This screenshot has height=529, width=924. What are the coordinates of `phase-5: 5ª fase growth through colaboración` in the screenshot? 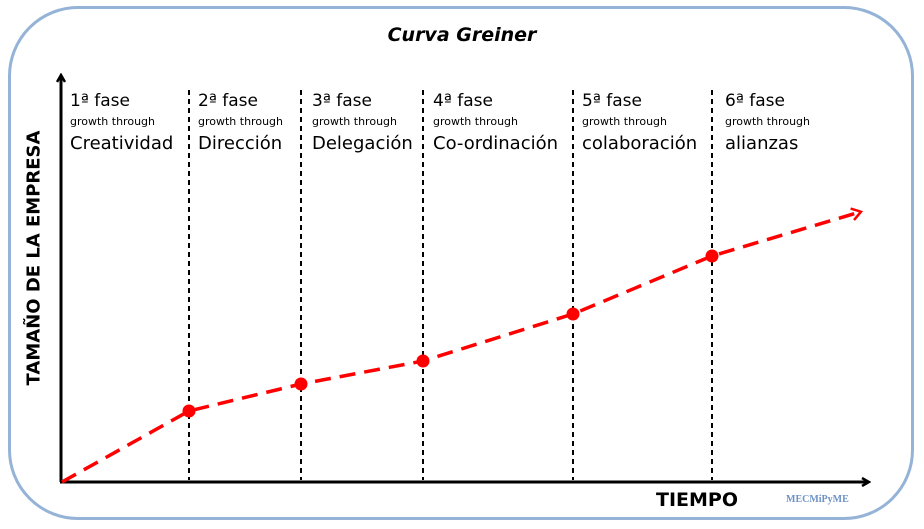 It's located at (639, 123).